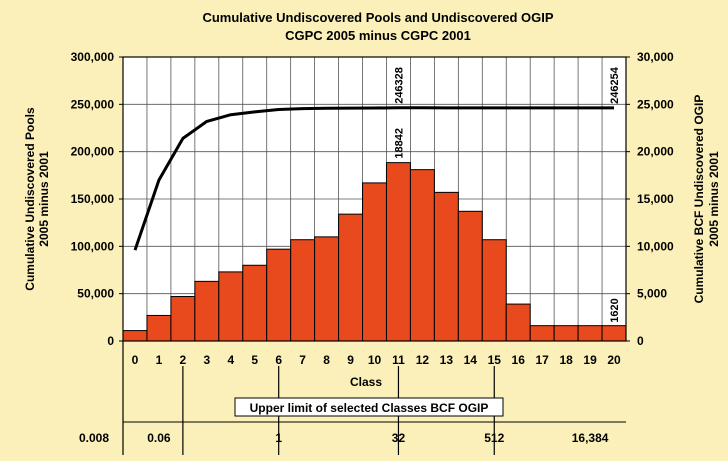 This screenshot has height=461, width=728. I want to click on secondary-tick-label: 1, so click(278, 438).